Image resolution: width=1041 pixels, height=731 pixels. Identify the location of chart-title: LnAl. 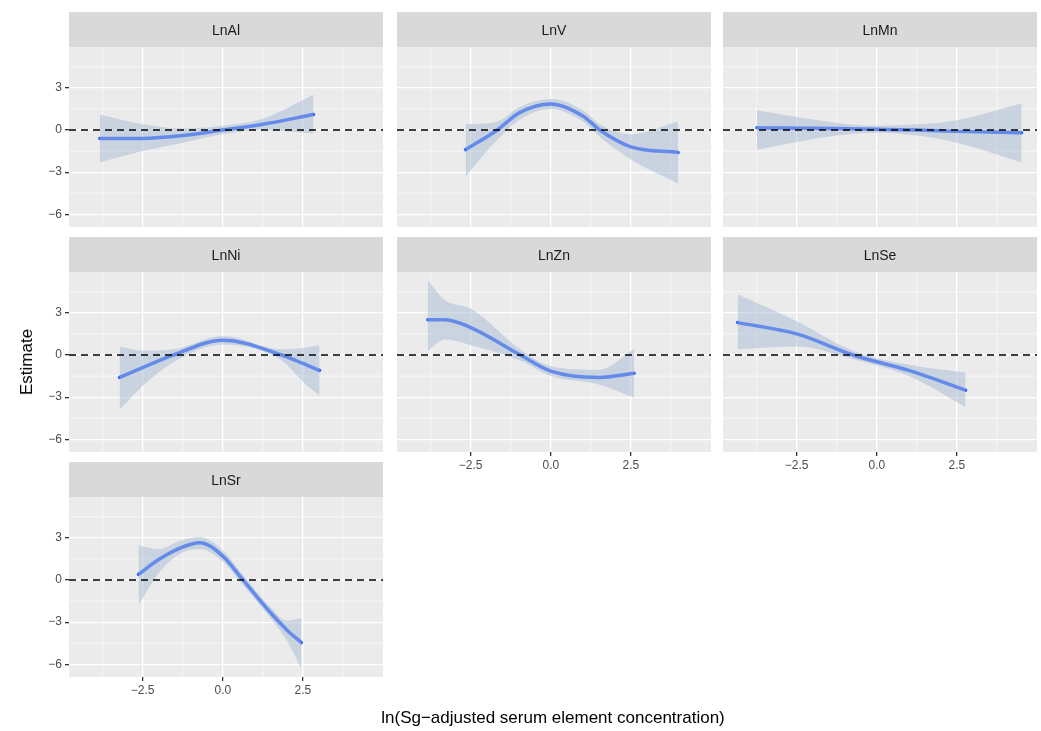
(226, 29).